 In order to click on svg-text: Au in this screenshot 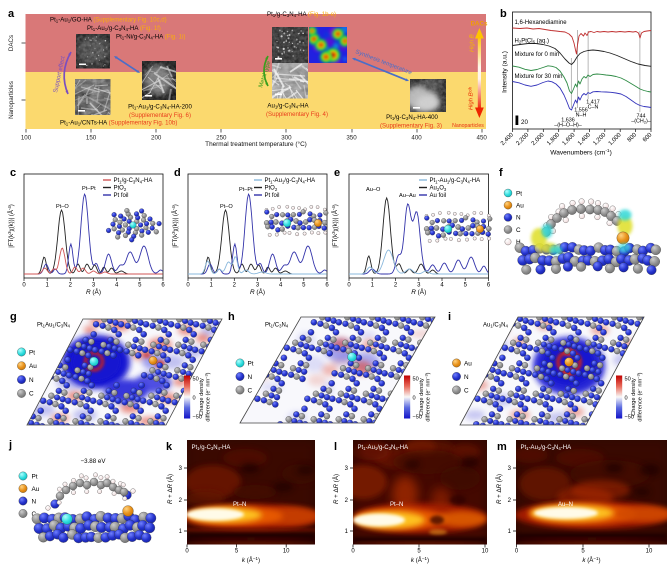, I will do `click(36, 489)`.